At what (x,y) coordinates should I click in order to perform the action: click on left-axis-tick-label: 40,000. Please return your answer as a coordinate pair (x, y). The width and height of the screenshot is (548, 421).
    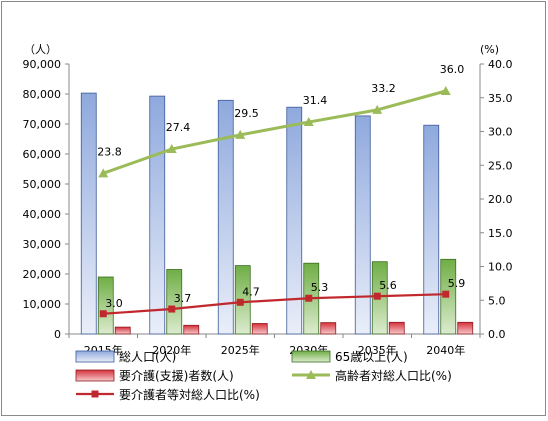
    Looking at the image, I should click on (42, 214).